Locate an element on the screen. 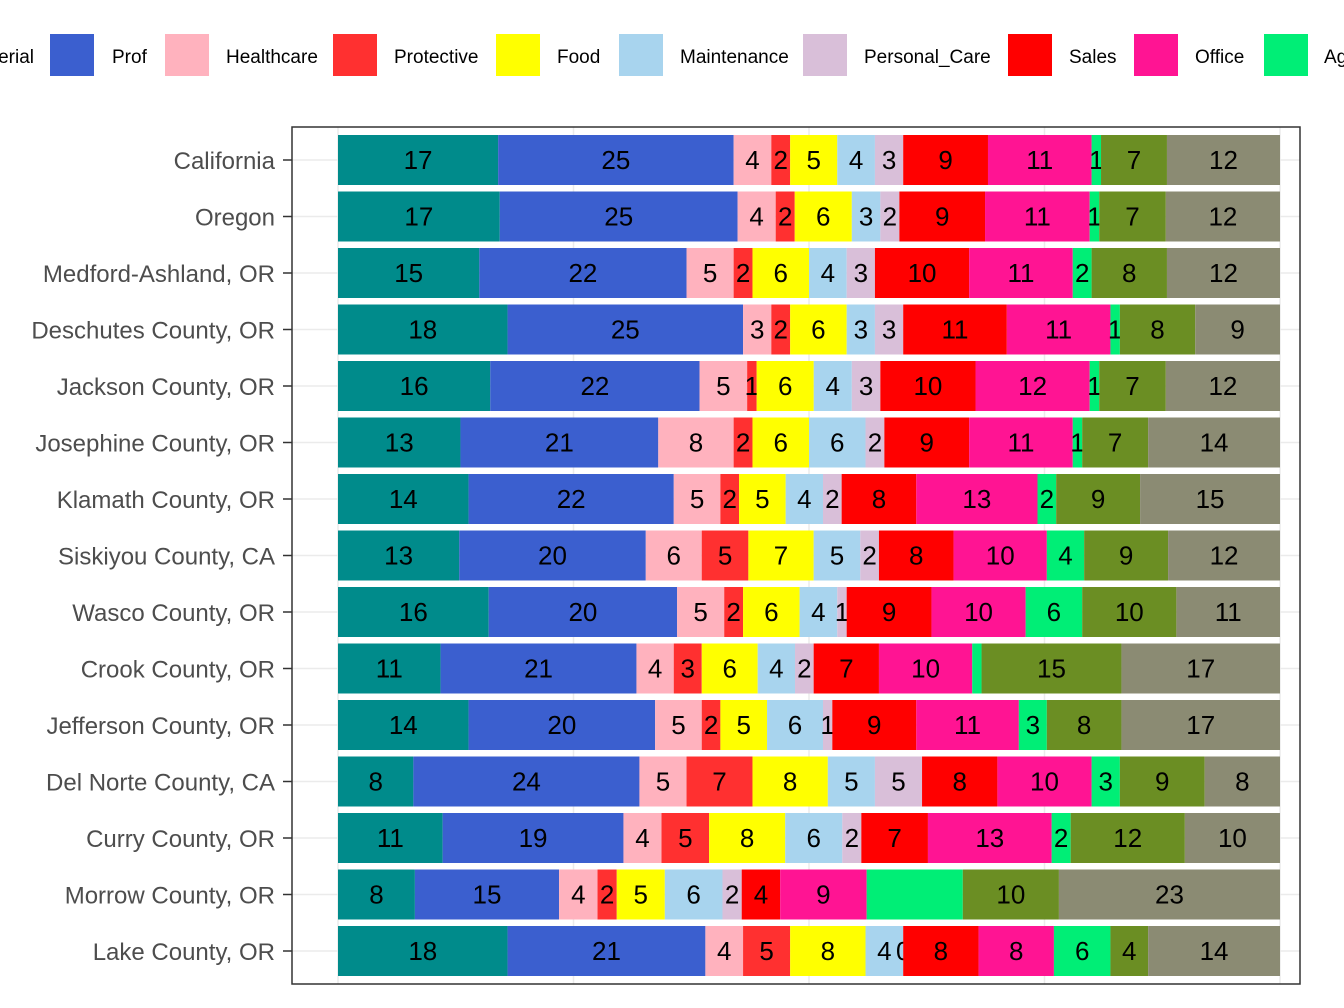 This screenshot has height=1008, width=1344. bar-value-label: 1 is located at coordinates (752, 386).